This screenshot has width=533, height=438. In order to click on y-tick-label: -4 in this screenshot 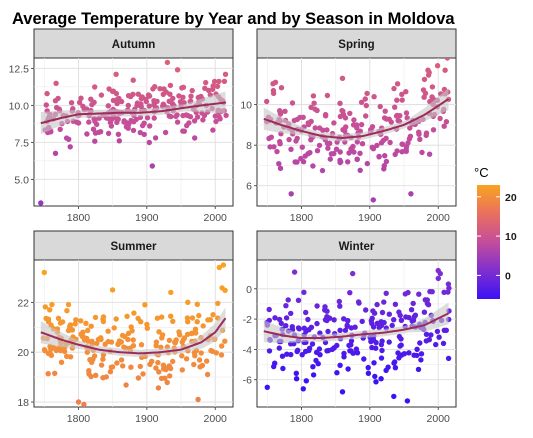, I will do `click(247, 350)`.